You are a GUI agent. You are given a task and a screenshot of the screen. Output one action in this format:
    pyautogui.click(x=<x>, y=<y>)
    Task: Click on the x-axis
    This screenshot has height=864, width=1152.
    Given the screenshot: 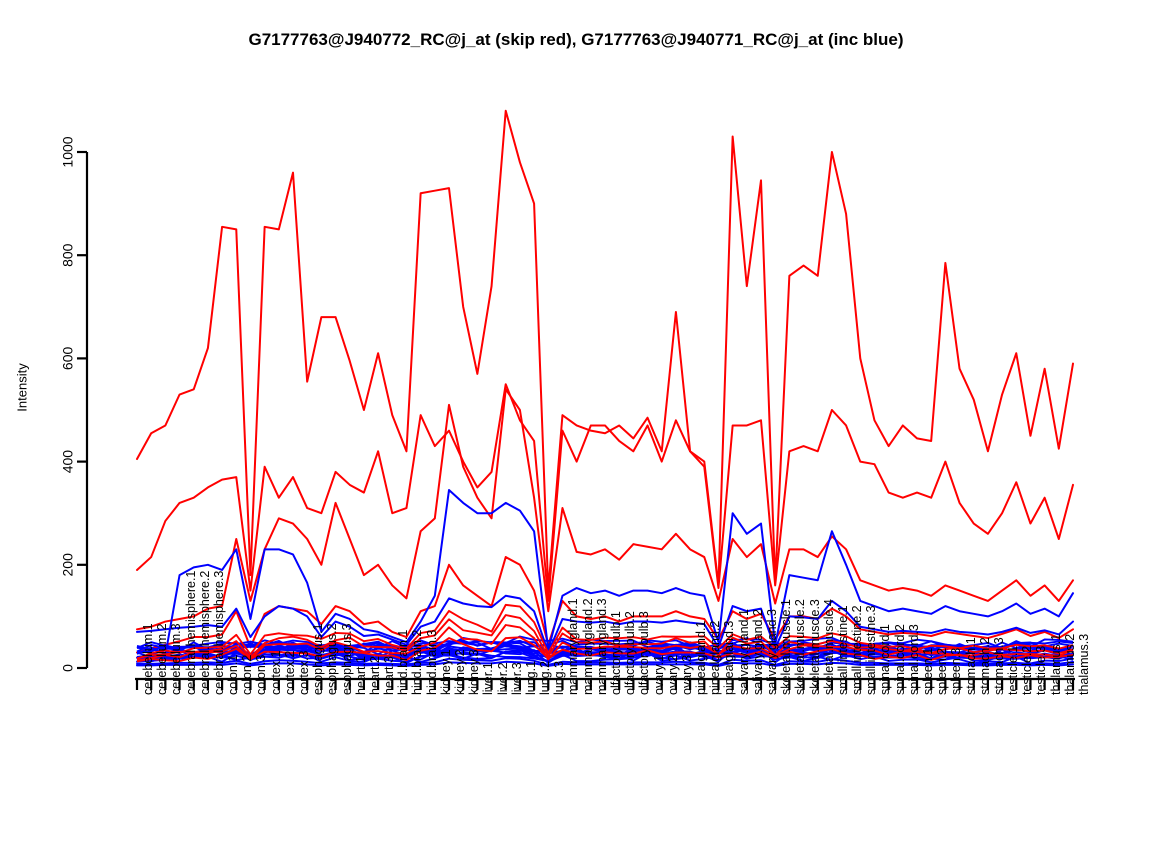 What is the action you would take?
    pyautogui.click(x=605, y=683)
    